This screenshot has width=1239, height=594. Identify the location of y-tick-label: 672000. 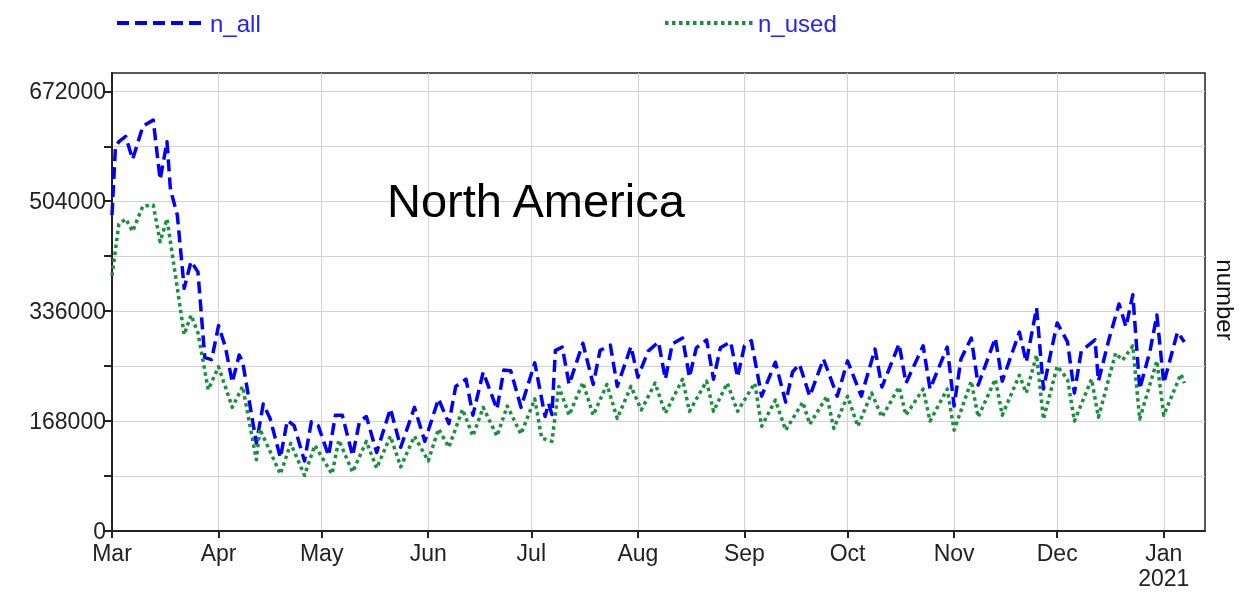
(67, 91).